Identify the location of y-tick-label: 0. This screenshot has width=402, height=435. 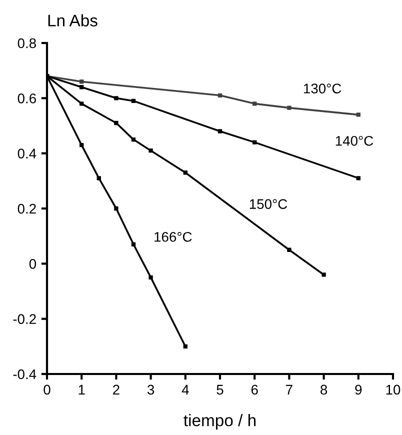
(32, 264).